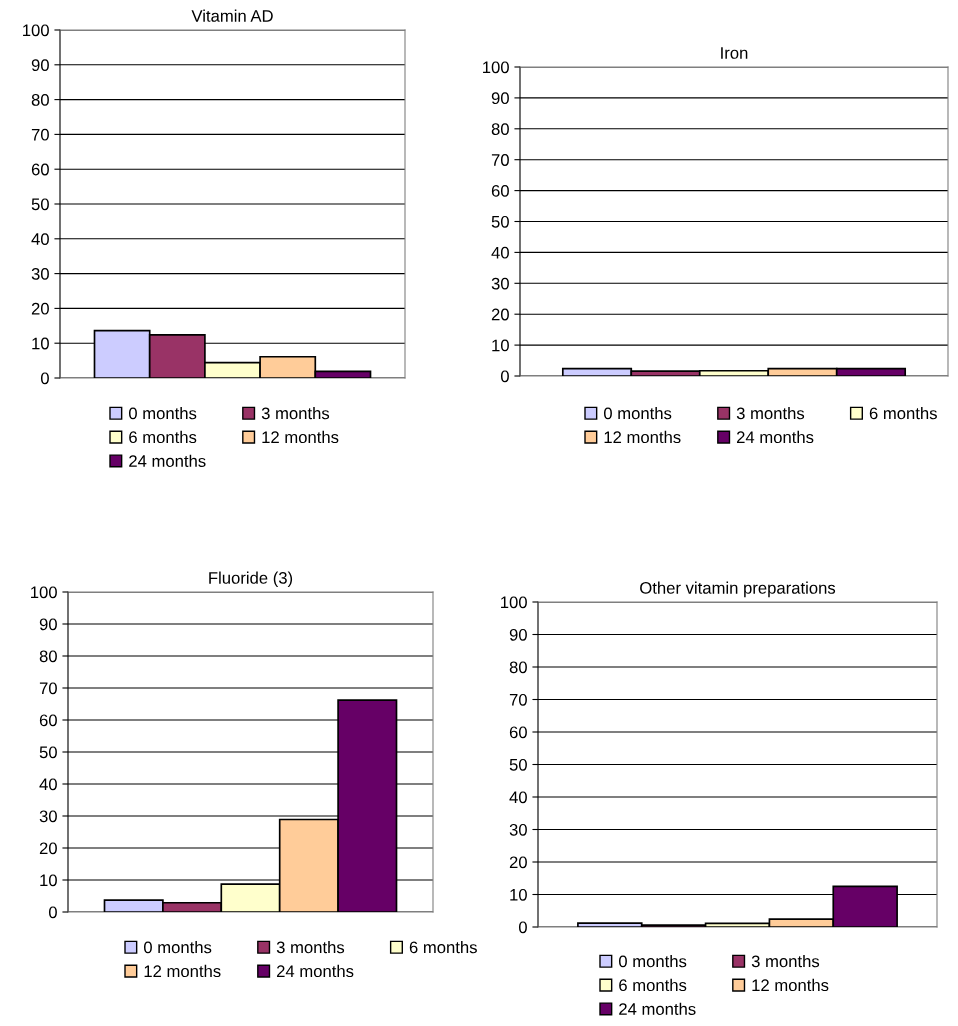 This screenshot has width=958, height=1026. Describe the element at coordinates (738, 589) in the screenshot. I see `chart-title: Other vitamin preparations` at that location.